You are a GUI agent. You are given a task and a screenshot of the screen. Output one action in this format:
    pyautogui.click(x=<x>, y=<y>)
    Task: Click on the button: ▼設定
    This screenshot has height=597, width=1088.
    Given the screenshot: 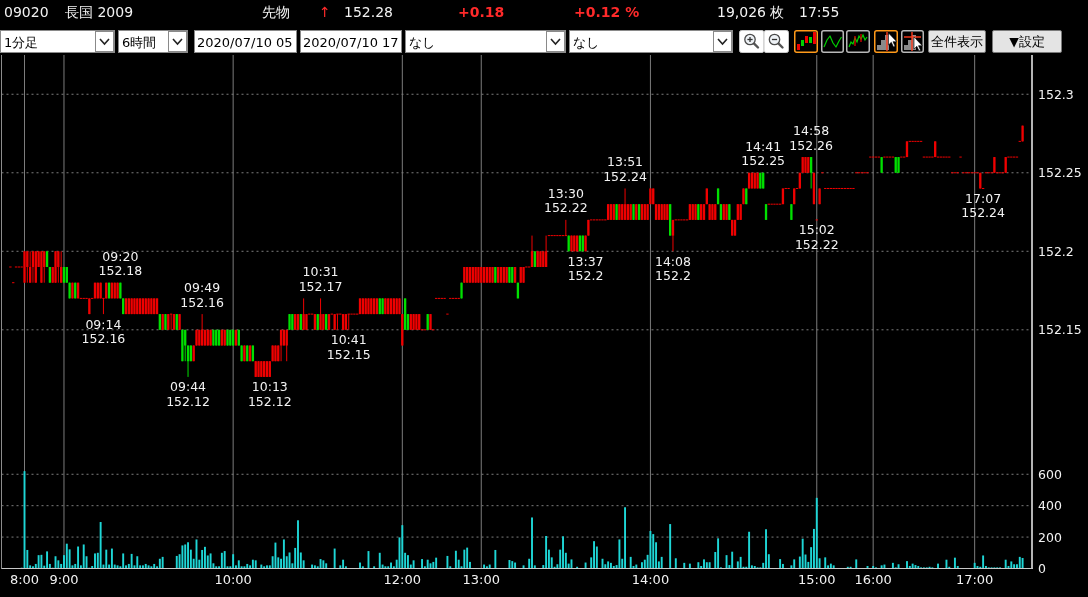 What is the action you would take?
    pyautogui.click(x=1027, y=41)
    